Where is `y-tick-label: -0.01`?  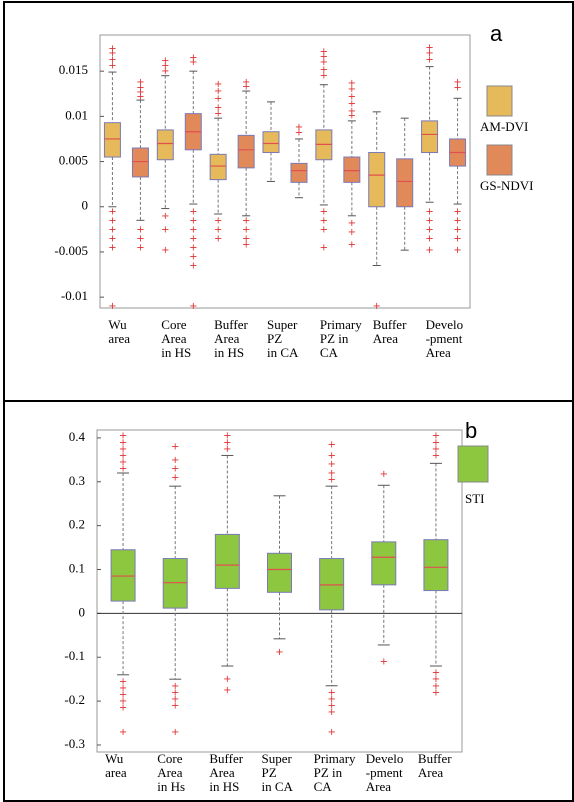 y-tick-label: -0.01 is located at coordinates (74, 295).